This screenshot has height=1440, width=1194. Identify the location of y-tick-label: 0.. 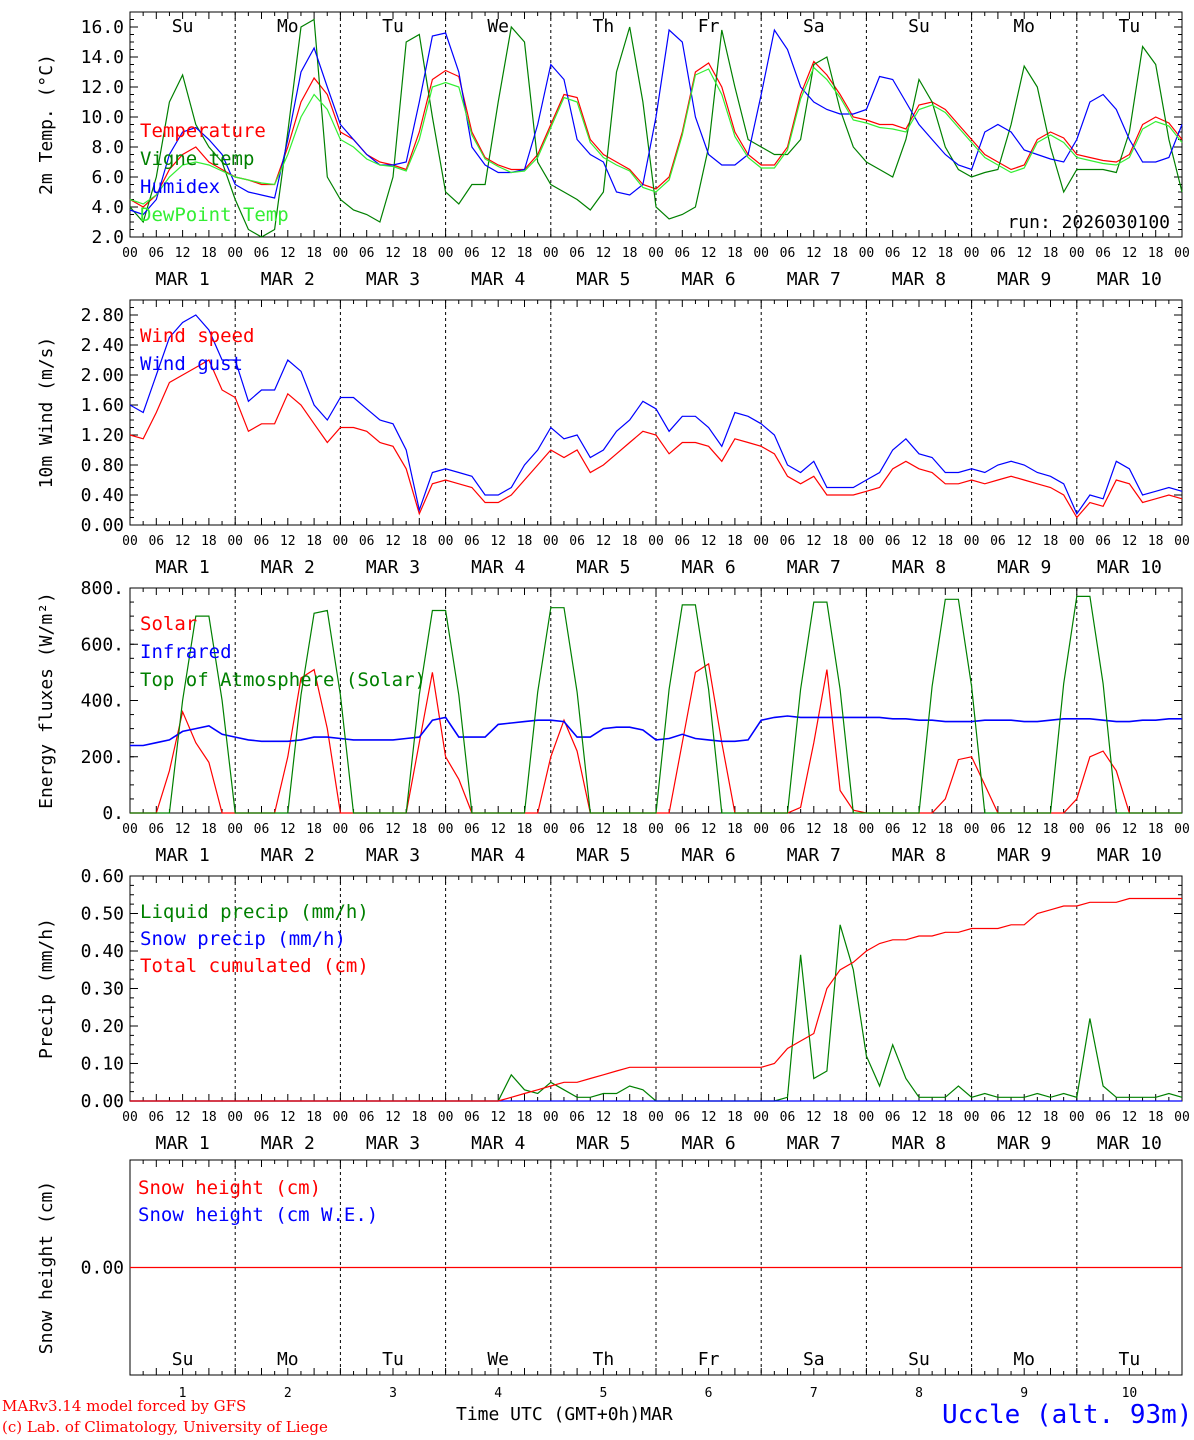
(113, 813).